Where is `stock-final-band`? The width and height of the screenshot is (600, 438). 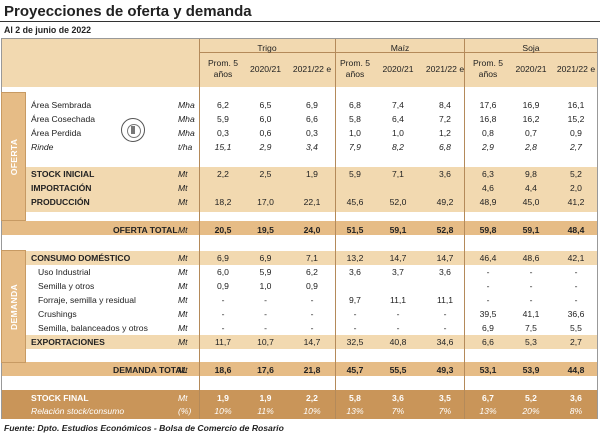 stock-final-band is located at coordinates (299, 404).